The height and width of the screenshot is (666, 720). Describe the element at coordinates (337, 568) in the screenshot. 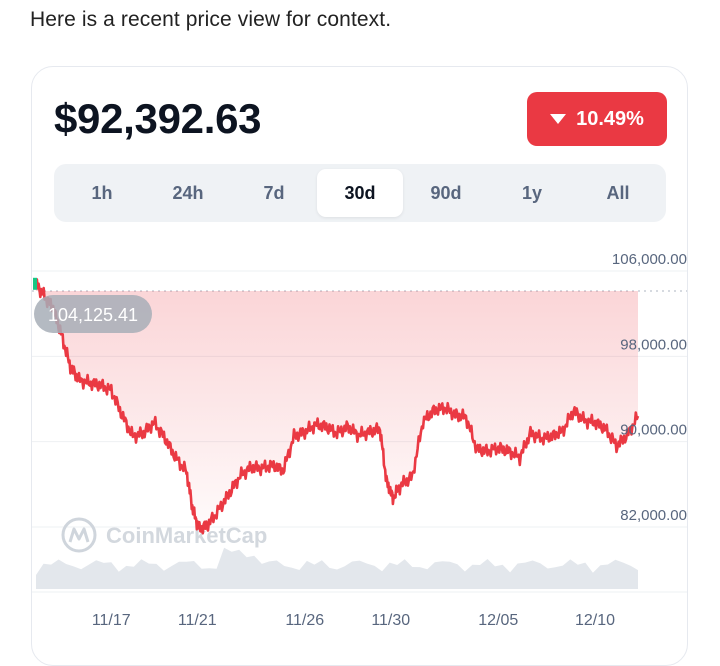

I see `volume-area` at that location.